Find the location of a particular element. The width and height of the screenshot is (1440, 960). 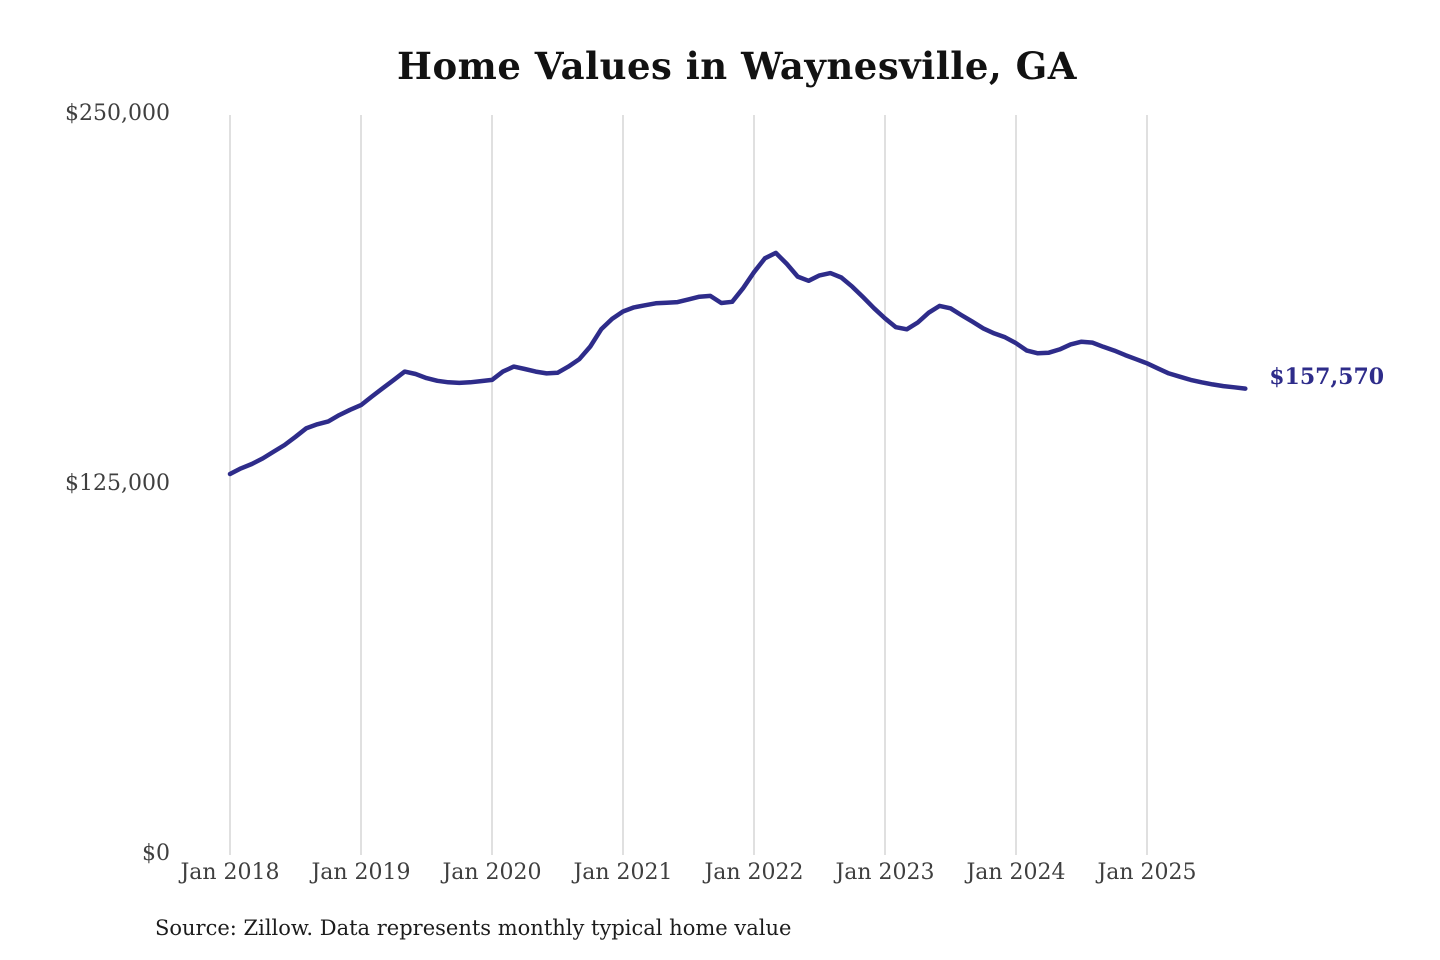

y-axis-label: $125,000 is located at coordinates (117, 483).